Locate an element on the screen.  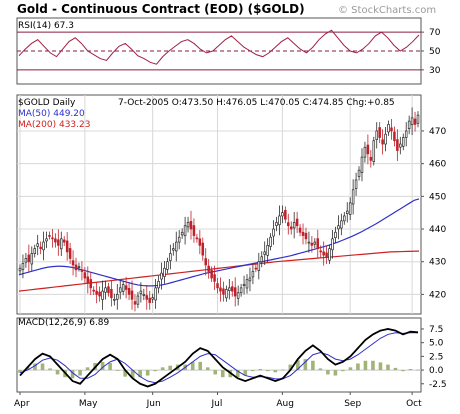
x-tick-label: Oct is located at coordinates (414, 404).